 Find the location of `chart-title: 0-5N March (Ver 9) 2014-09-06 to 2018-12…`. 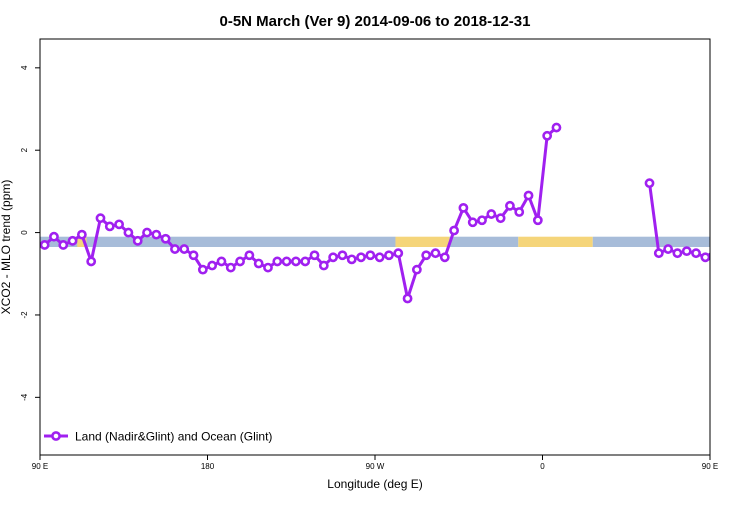

chart-title: 0-5N March (Ver 9) 2014-09-06 to 2018-12… is located at coordinates (374, 21).